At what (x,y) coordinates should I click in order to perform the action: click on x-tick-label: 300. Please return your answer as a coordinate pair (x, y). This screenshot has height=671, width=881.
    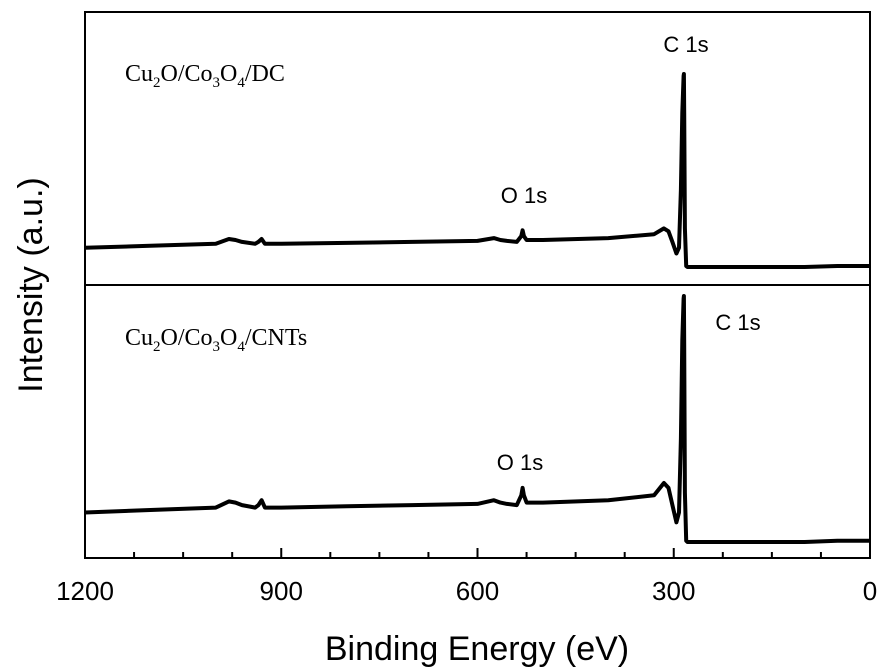
    Looking at the image, I should click on (673, 591).